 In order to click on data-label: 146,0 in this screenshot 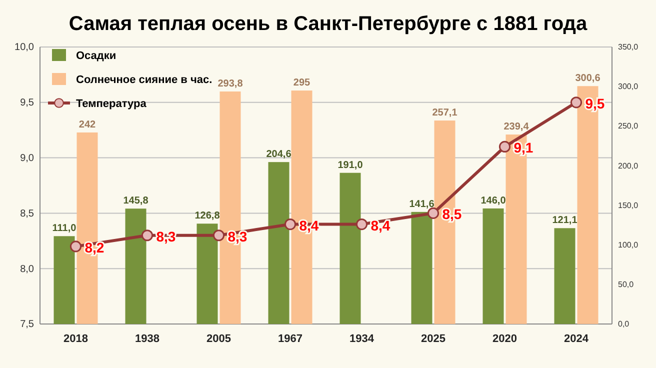, I will do `click(493, 200)`.